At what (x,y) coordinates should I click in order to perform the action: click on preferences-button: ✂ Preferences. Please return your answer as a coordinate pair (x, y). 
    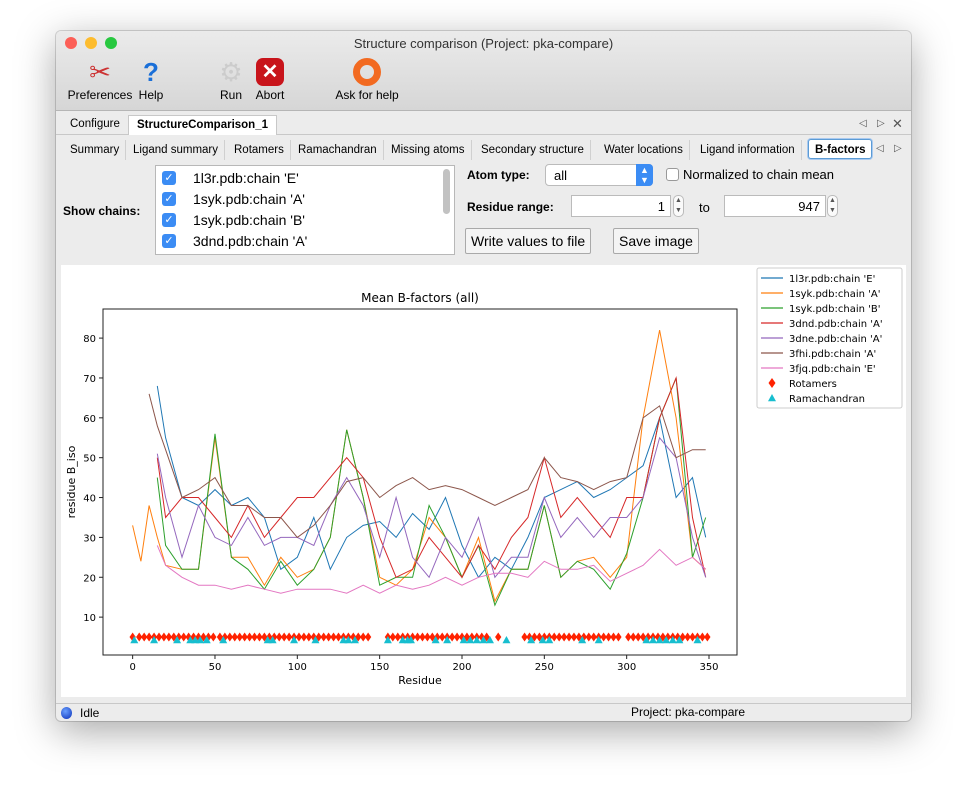
    Looking at the image, I should click on (100, 79).